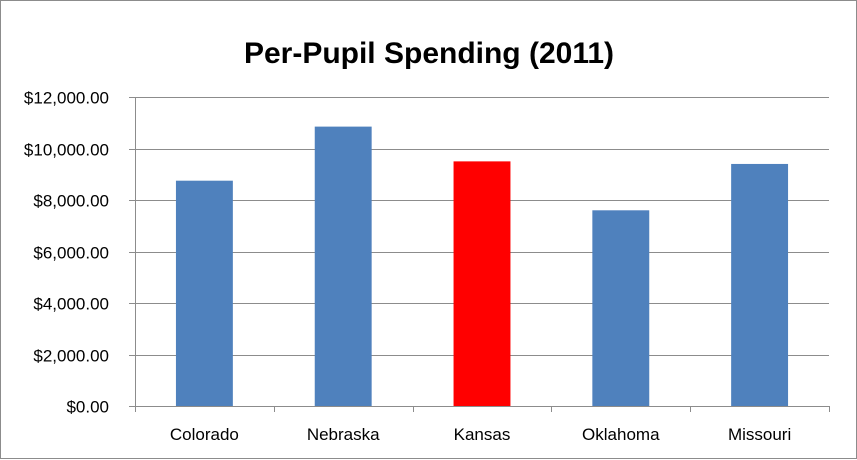 The width and height of the screenshot is (857, 460). I want to click on bar-nebraska, so click(343, 266).